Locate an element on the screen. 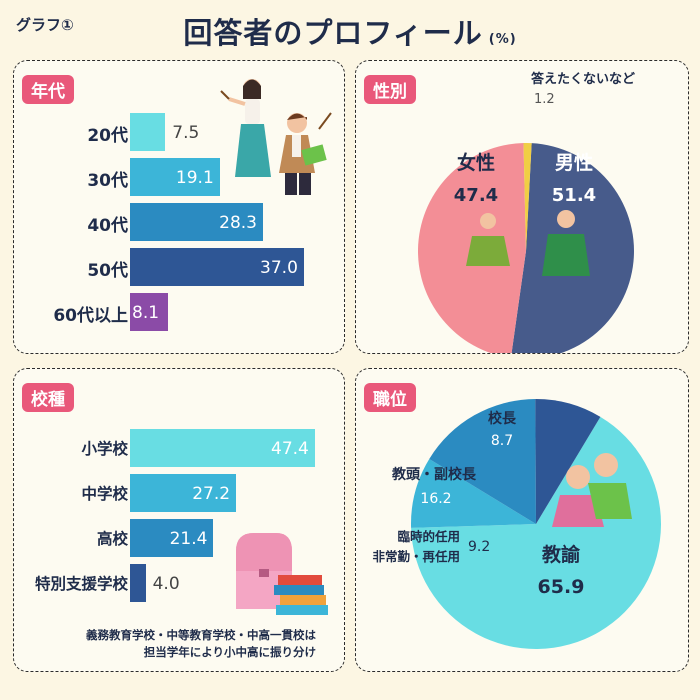  category-label: 小学校 is located at coordinates (104, 449).